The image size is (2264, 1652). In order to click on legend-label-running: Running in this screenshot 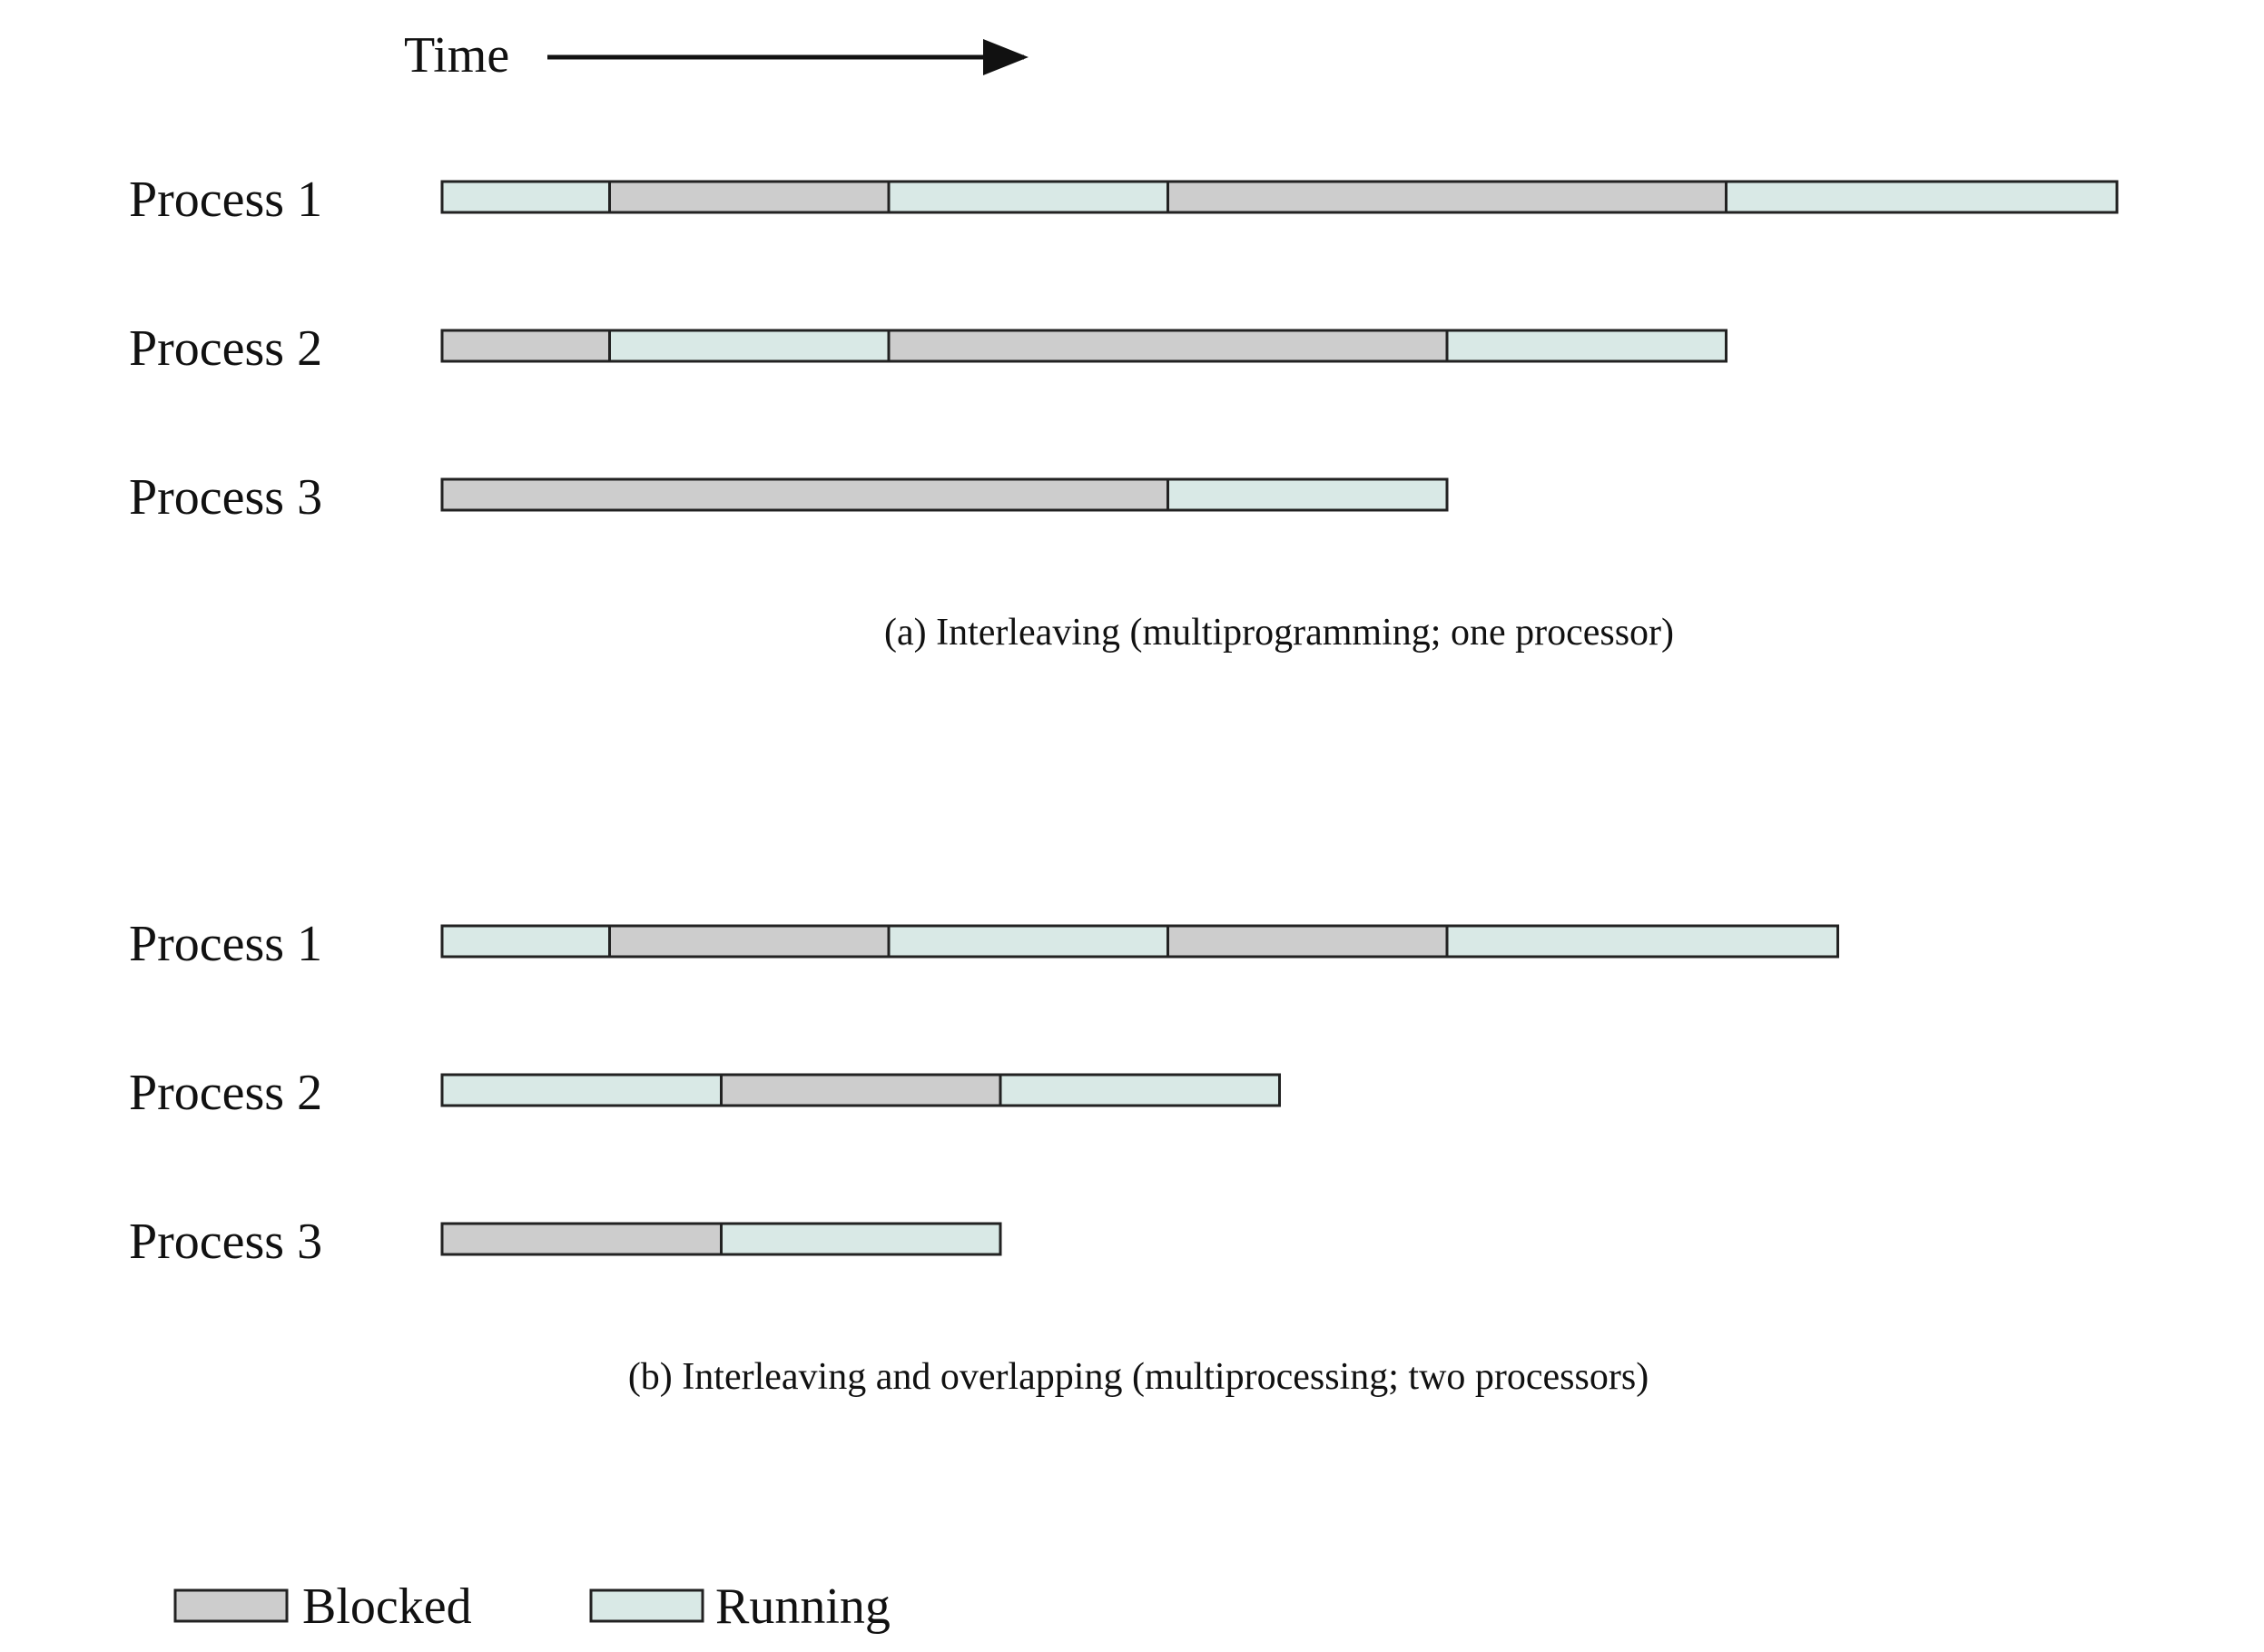, I will do `click(803, 1606)`.